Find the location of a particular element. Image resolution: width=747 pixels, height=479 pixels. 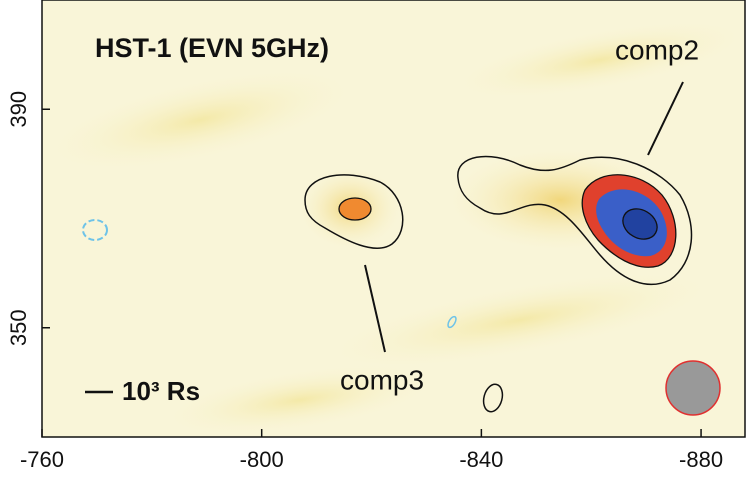

annotation: comp2 is located at coordinates (657, 49).